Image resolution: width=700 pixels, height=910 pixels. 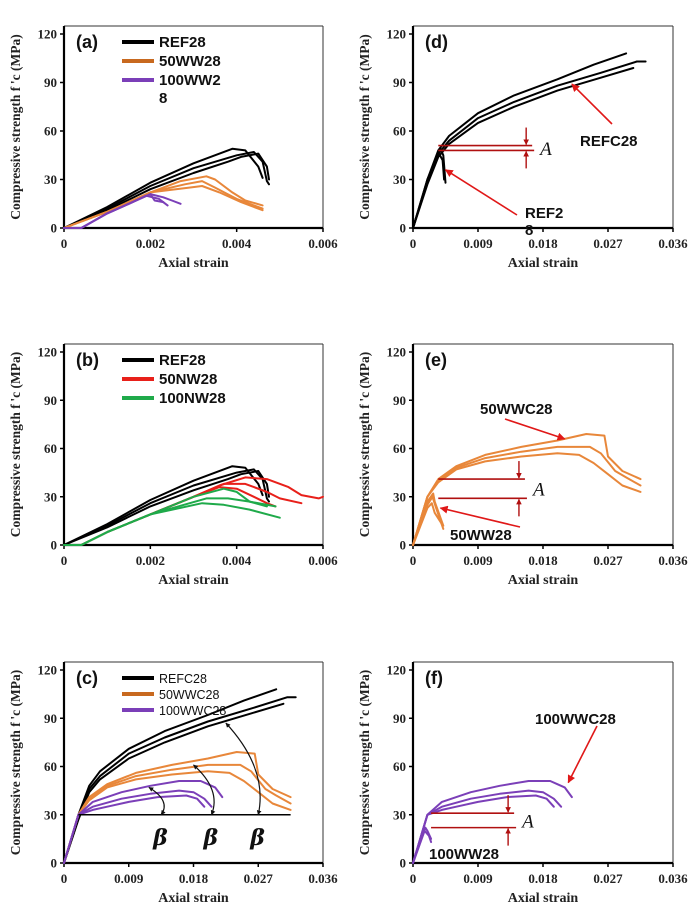 I want to click on legend-label: 100NW28, so click(x=192, y=398).